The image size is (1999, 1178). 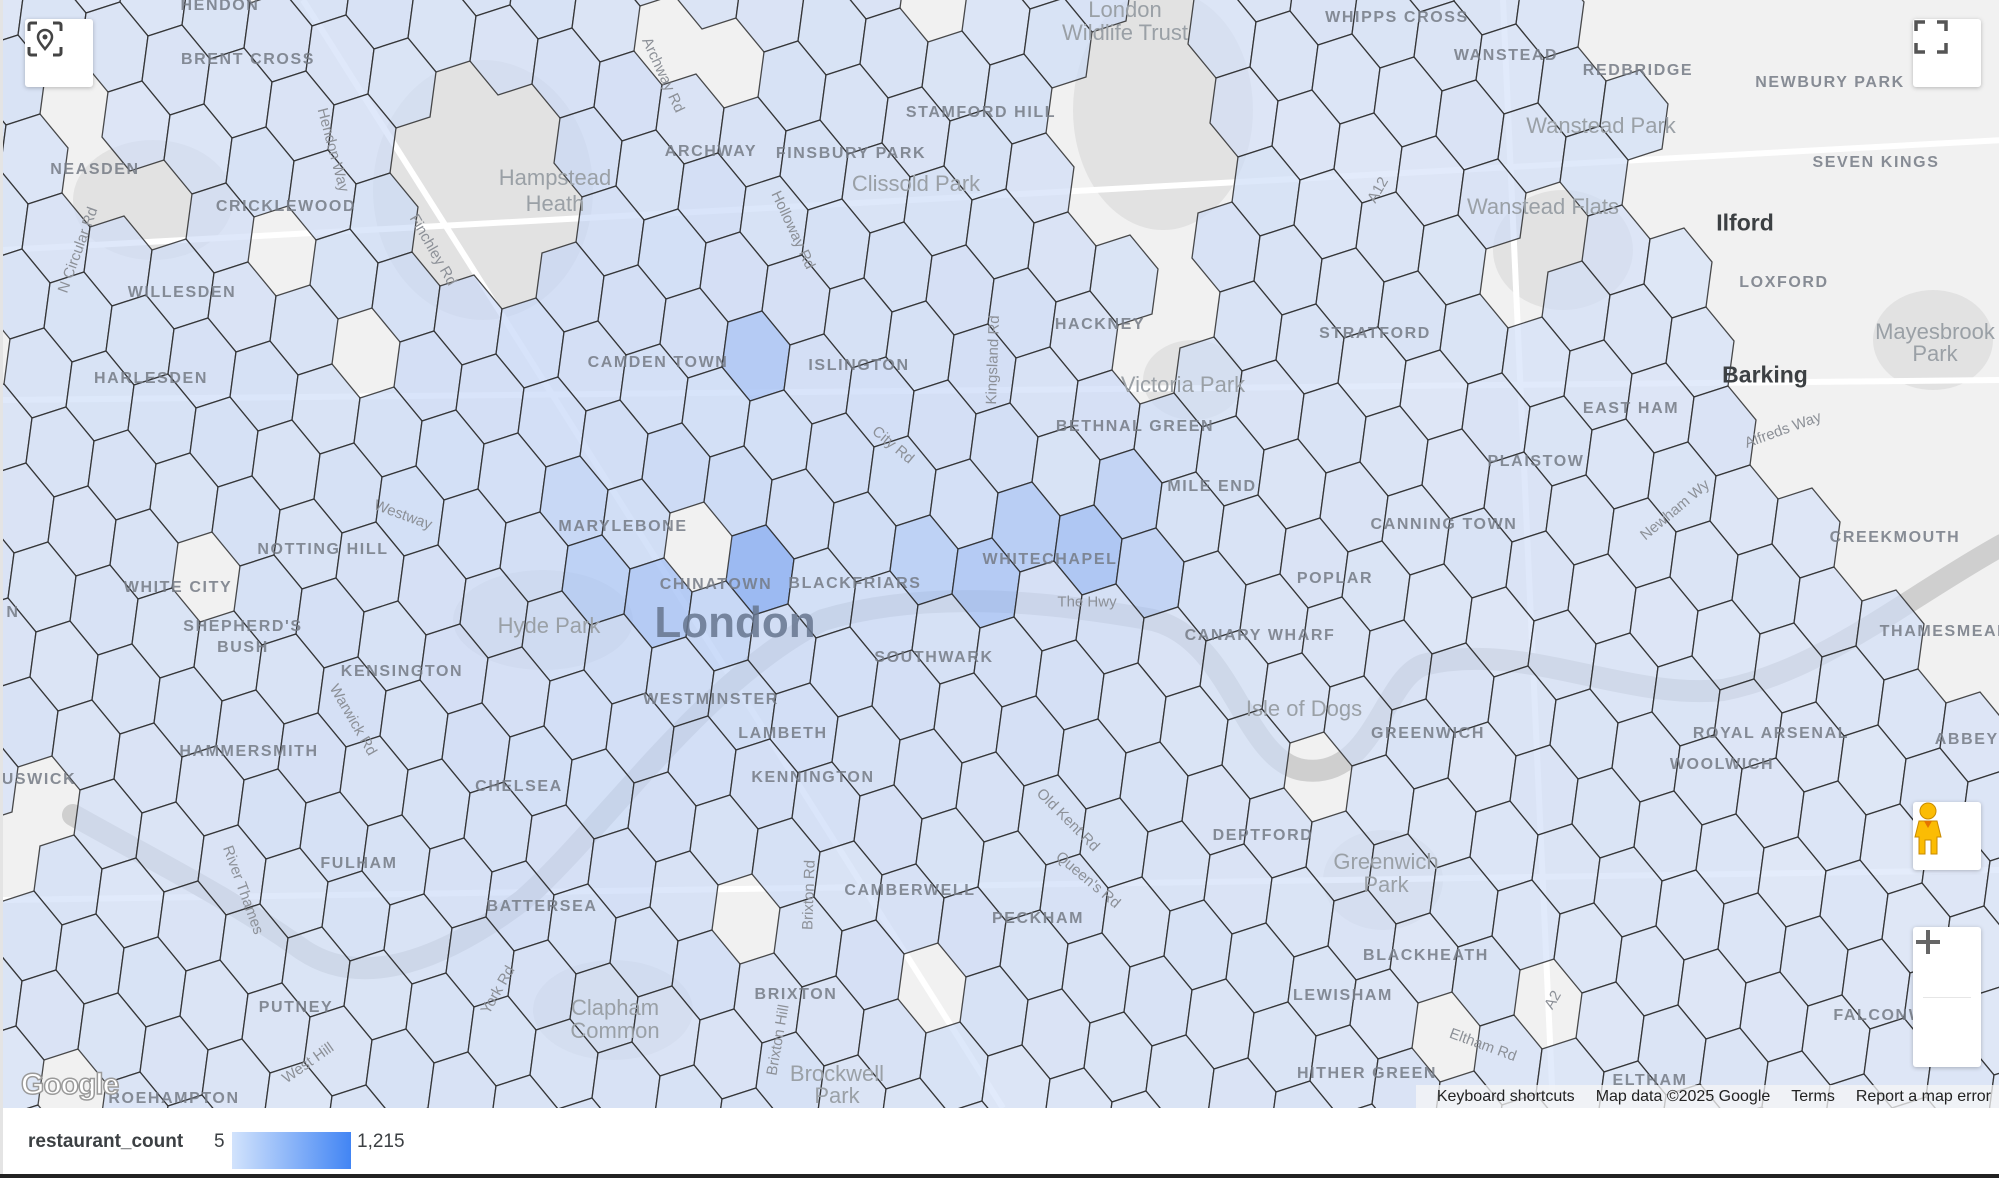 I want to click on zoom-controls, so click(x=1947, y=997).